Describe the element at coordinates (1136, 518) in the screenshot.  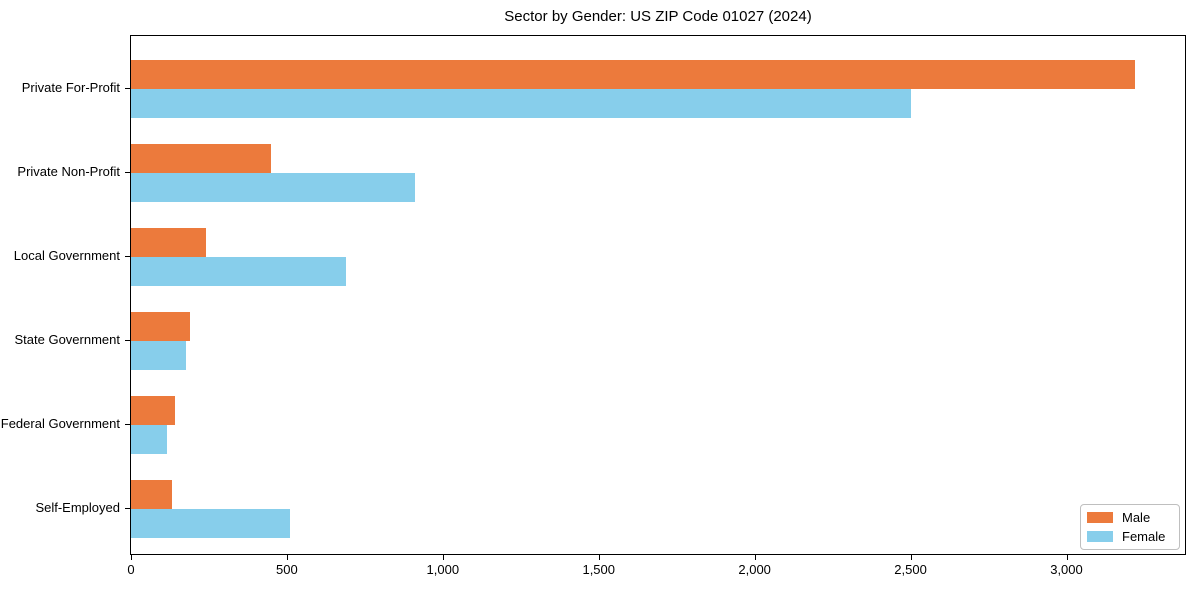
I see `legend-label-male: Male` at that location.